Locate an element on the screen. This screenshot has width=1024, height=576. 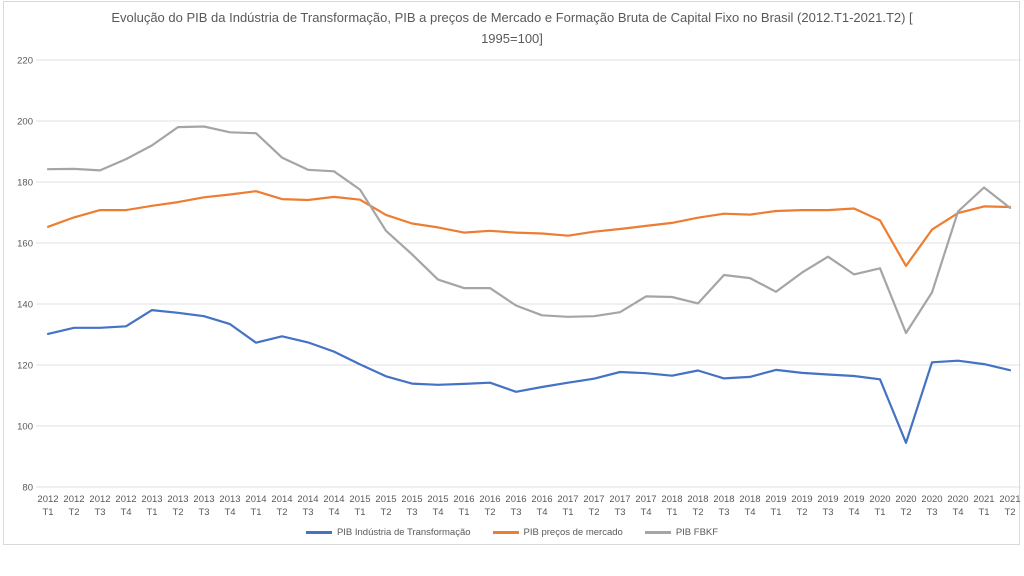
y-axis-tick-label: 140 is located at coordinates (25, 305).